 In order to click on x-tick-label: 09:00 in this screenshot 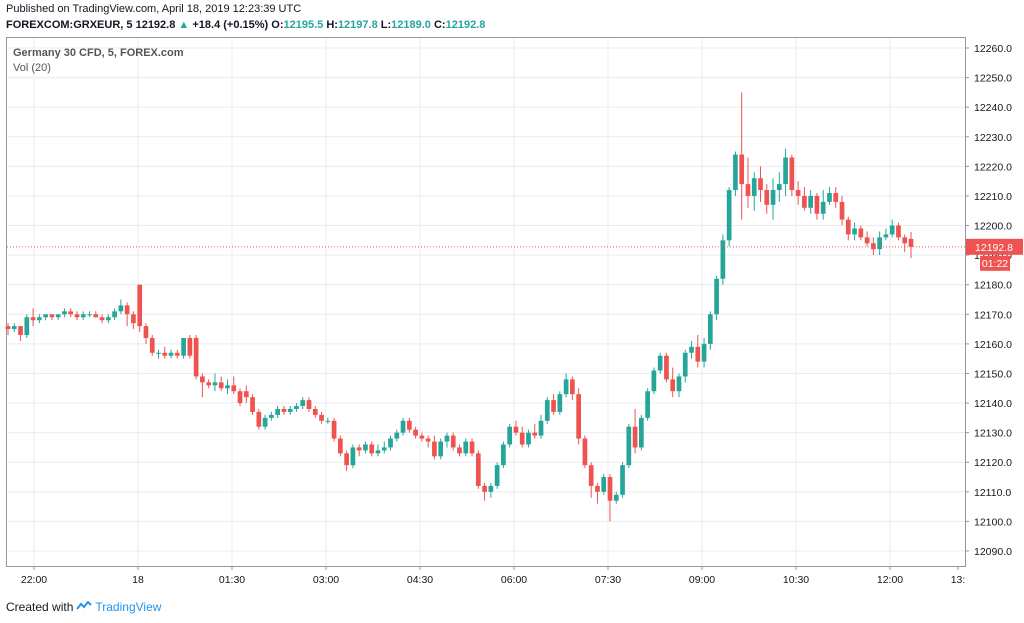, I will do `click(702, 580)`.